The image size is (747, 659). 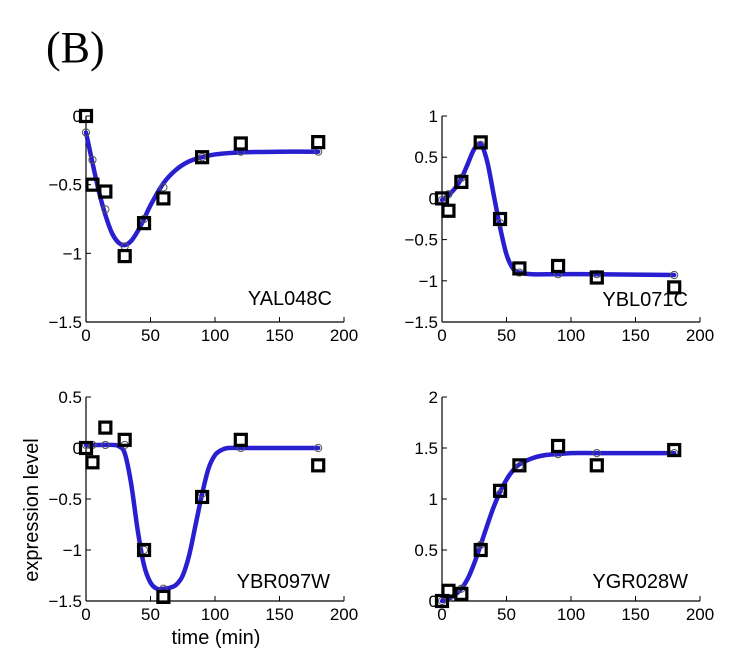 I want to click on subplot-ybl071c: 0 50 100 150 200 −1.5 −1 −0.5 0 0.5 1 YBL071C, so click(x=559, y=226).